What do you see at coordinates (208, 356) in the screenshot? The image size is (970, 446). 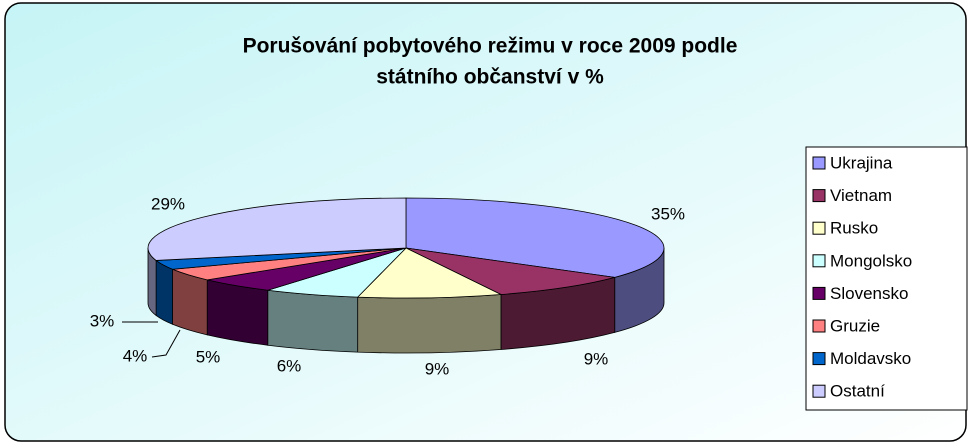 I see `data-label: 5%` at bounding box center [208, 356].